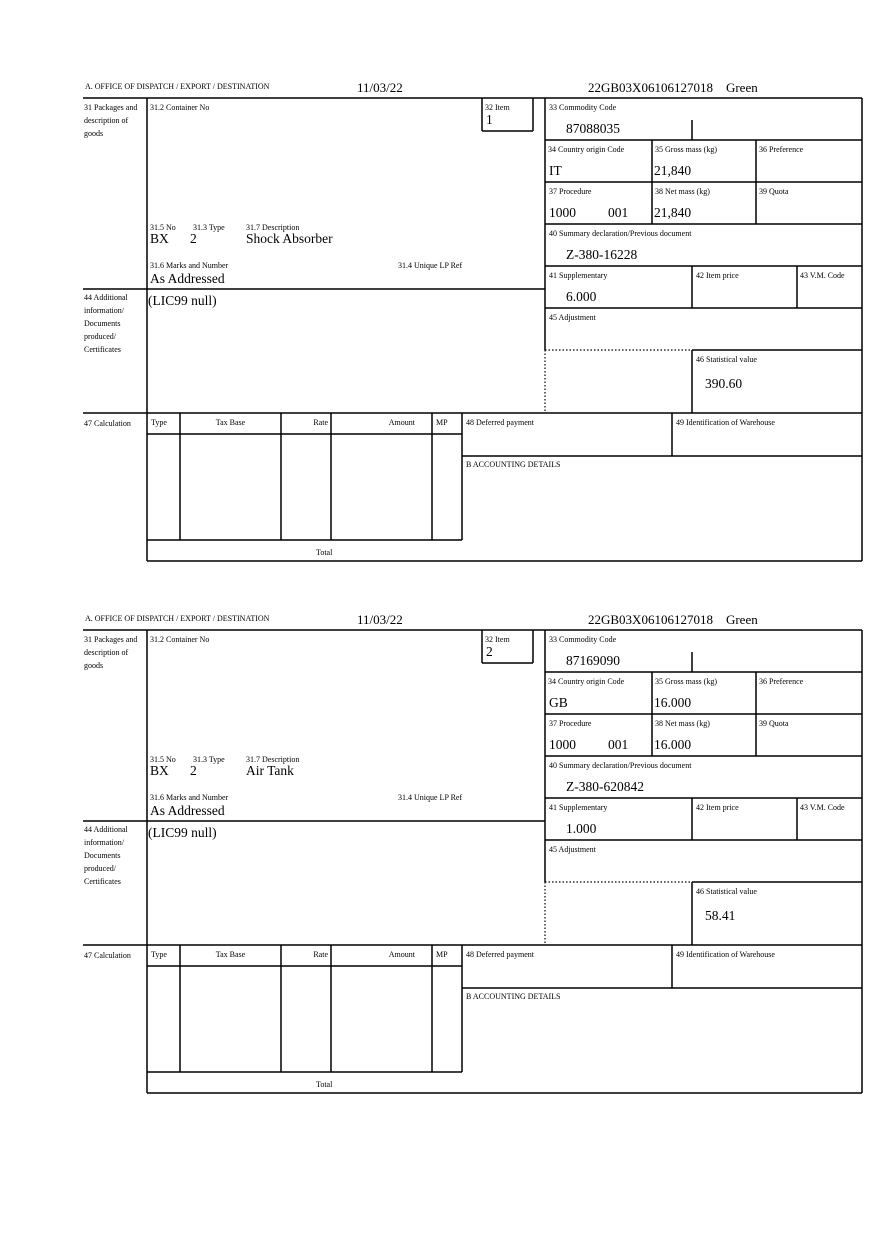  Describe the element at coordinates (558, 702) in the screenshot. I see `country-origin-value: GB` at that location.